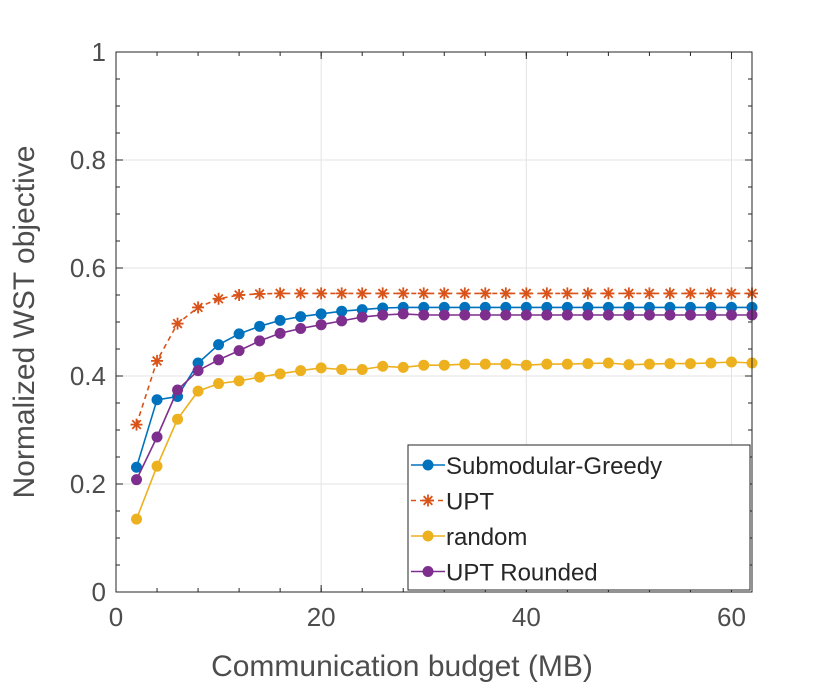 The height and width of the screenshot is (692, 830). What do you see at coordinates (579, 517) in the screenshot?
I see `legend-box` at bounding box center [579, 517].